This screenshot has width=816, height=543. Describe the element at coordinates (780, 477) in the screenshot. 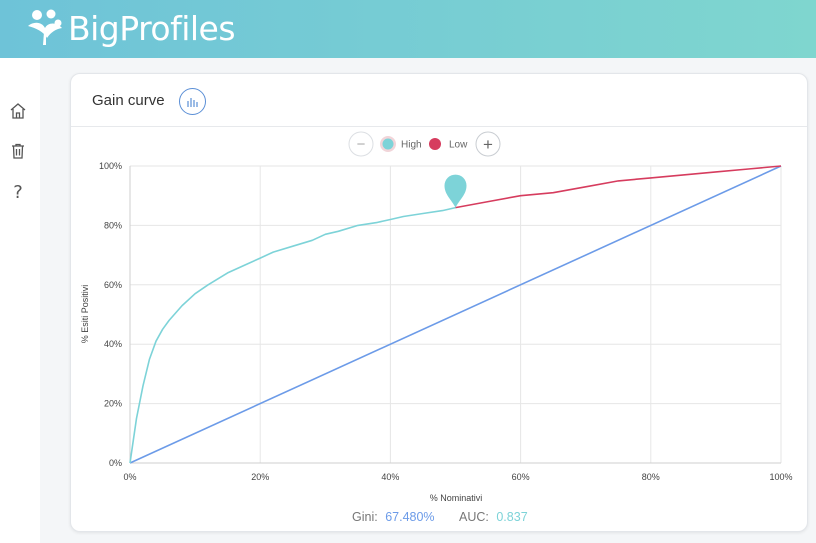

I see `x-tick-label: 100%` at that location.